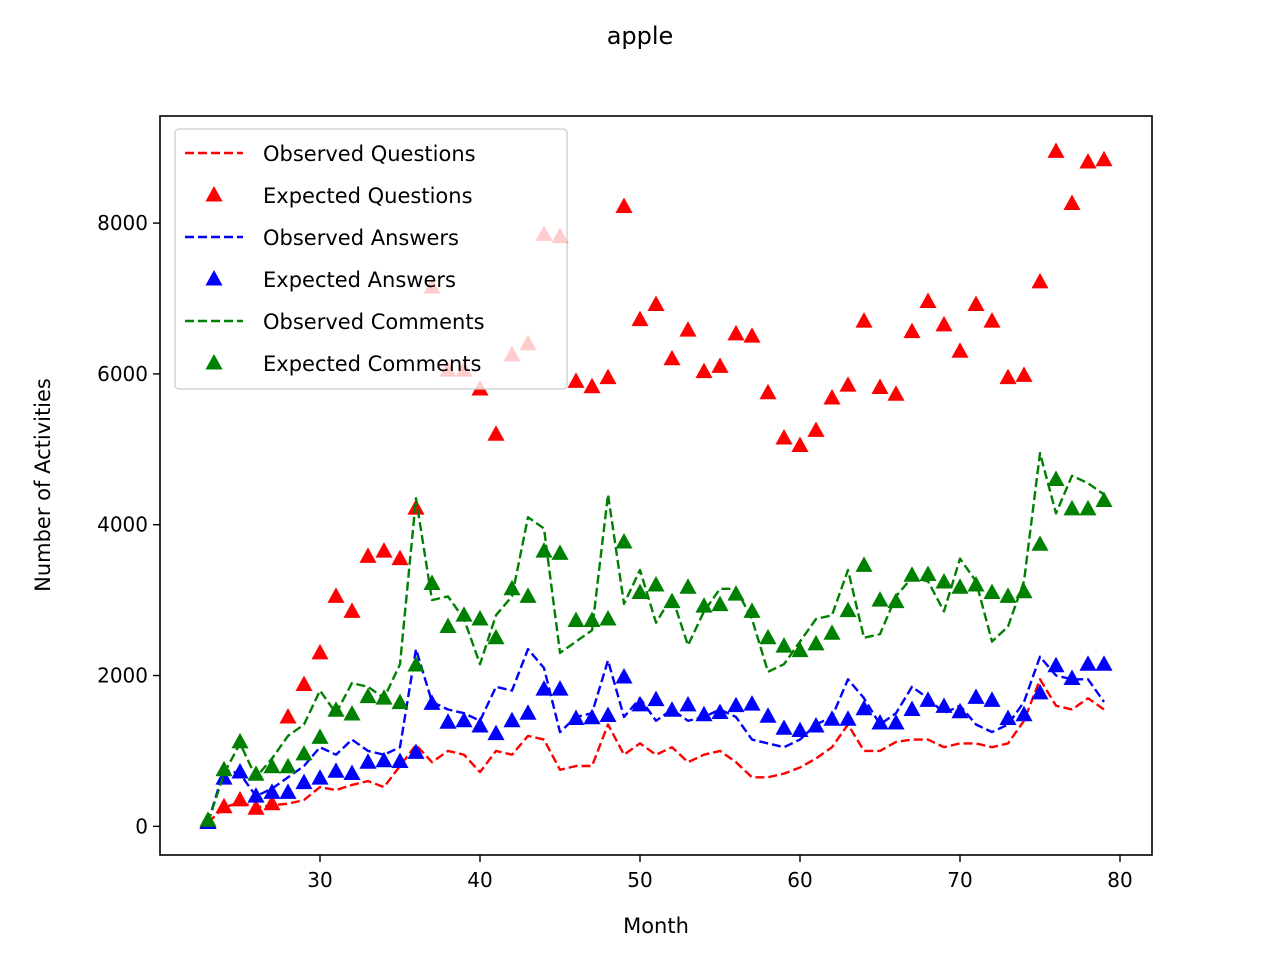  I want to click on y-tick-label: 6000, so click(122, 374).